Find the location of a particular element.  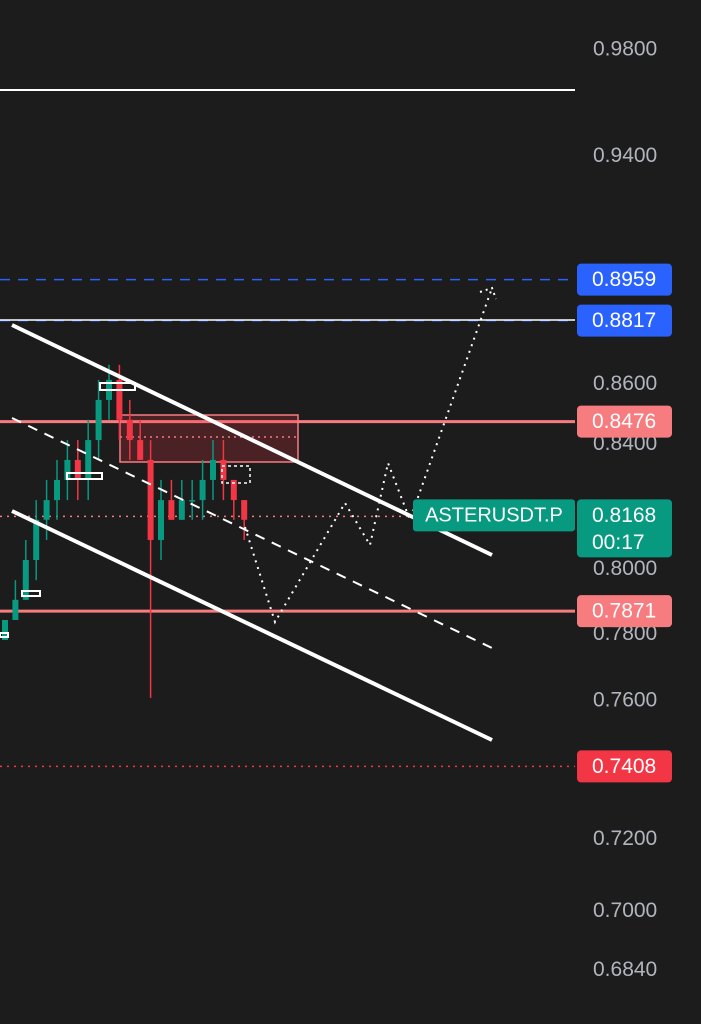

y-tick-label: 0.7000 is located at coordinates (625, 910).